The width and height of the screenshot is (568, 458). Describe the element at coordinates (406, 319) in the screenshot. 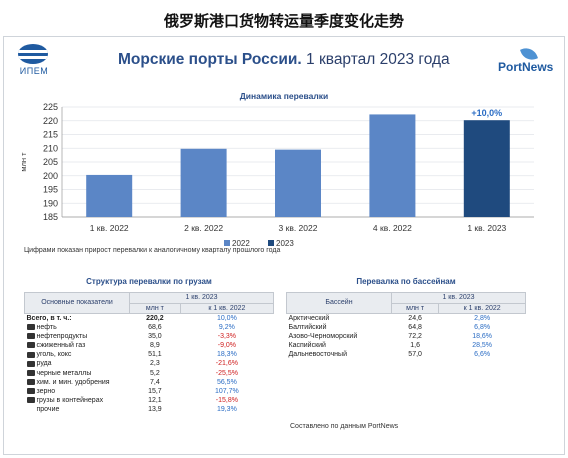

I see `table-row: Арктический 24,6 2,8%` at that location.